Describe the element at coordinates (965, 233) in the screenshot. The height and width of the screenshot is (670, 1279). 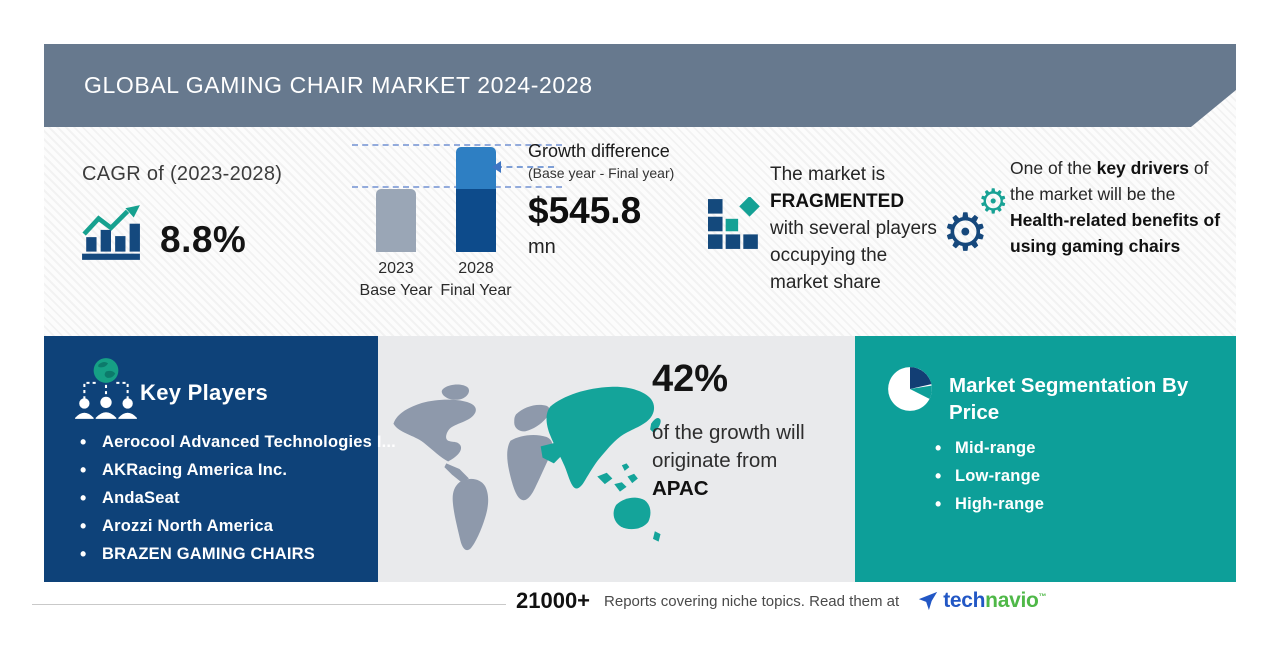
I see `gear-large-icon: ⚙` at that location.